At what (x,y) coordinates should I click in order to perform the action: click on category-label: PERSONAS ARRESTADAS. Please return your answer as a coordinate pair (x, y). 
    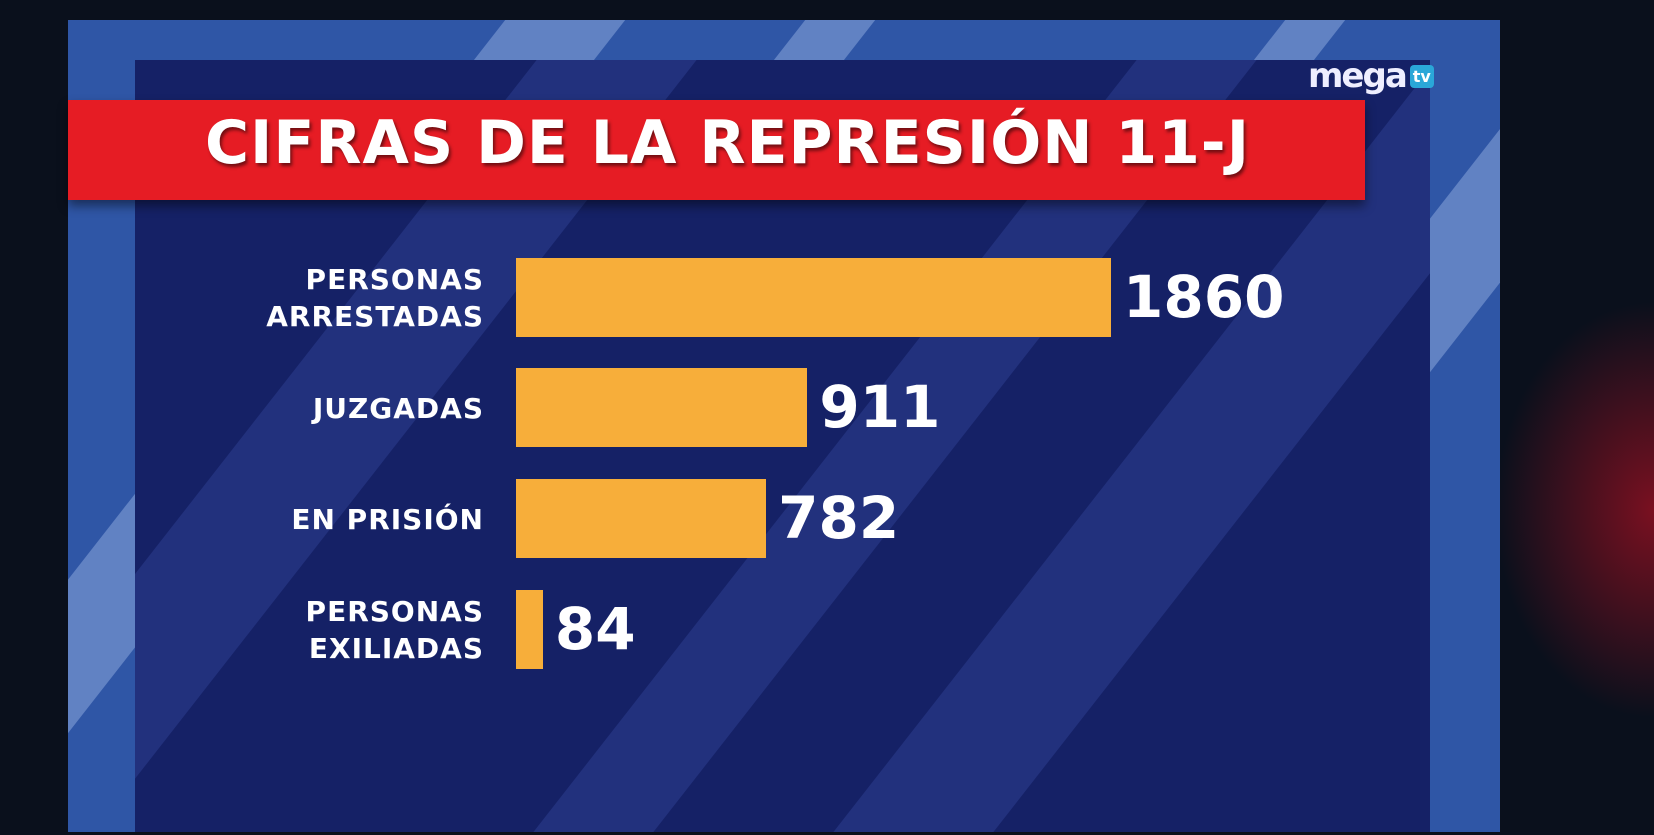
    Looking at the image, I should click on (375, 298).